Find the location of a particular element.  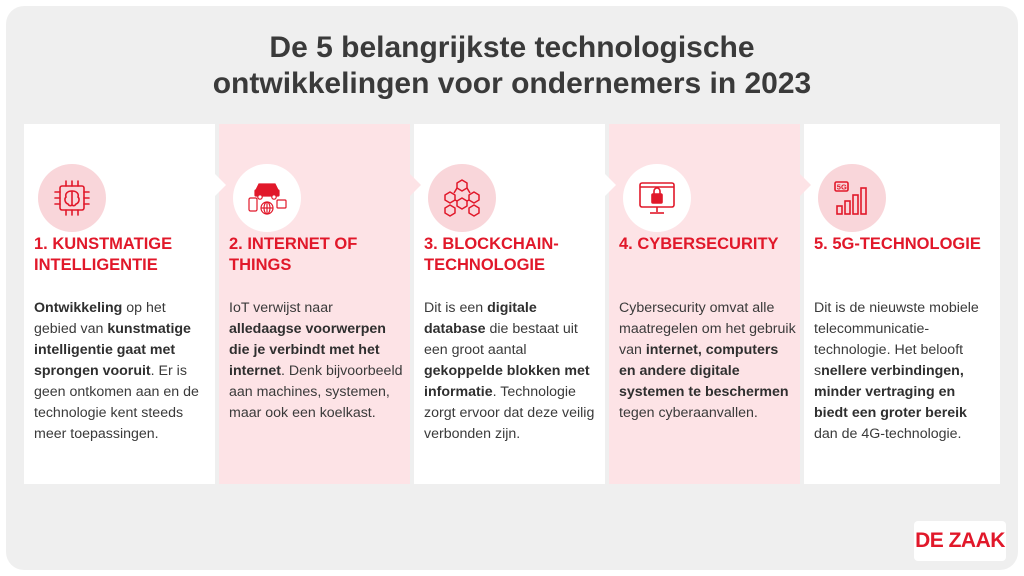

body-segment: Dit is een is located at coordinates (456, 308).